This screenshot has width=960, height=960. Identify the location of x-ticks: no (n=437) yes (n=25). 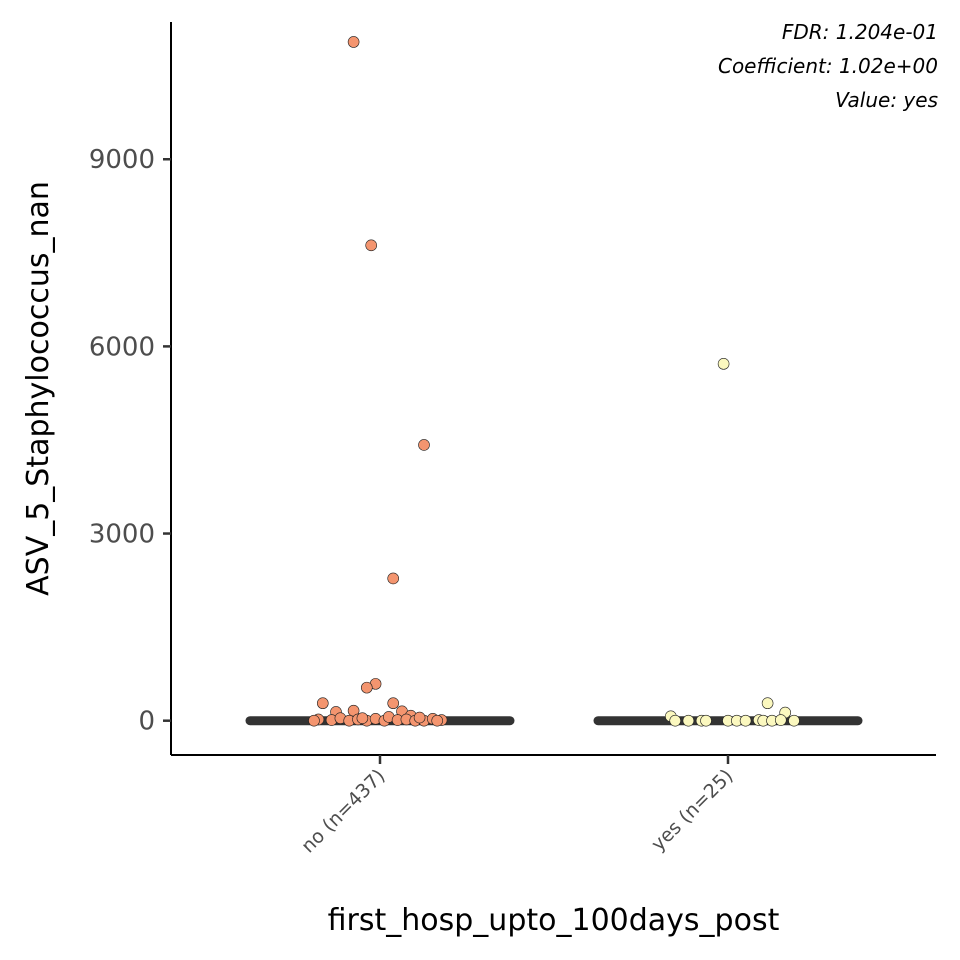
(517, 806).